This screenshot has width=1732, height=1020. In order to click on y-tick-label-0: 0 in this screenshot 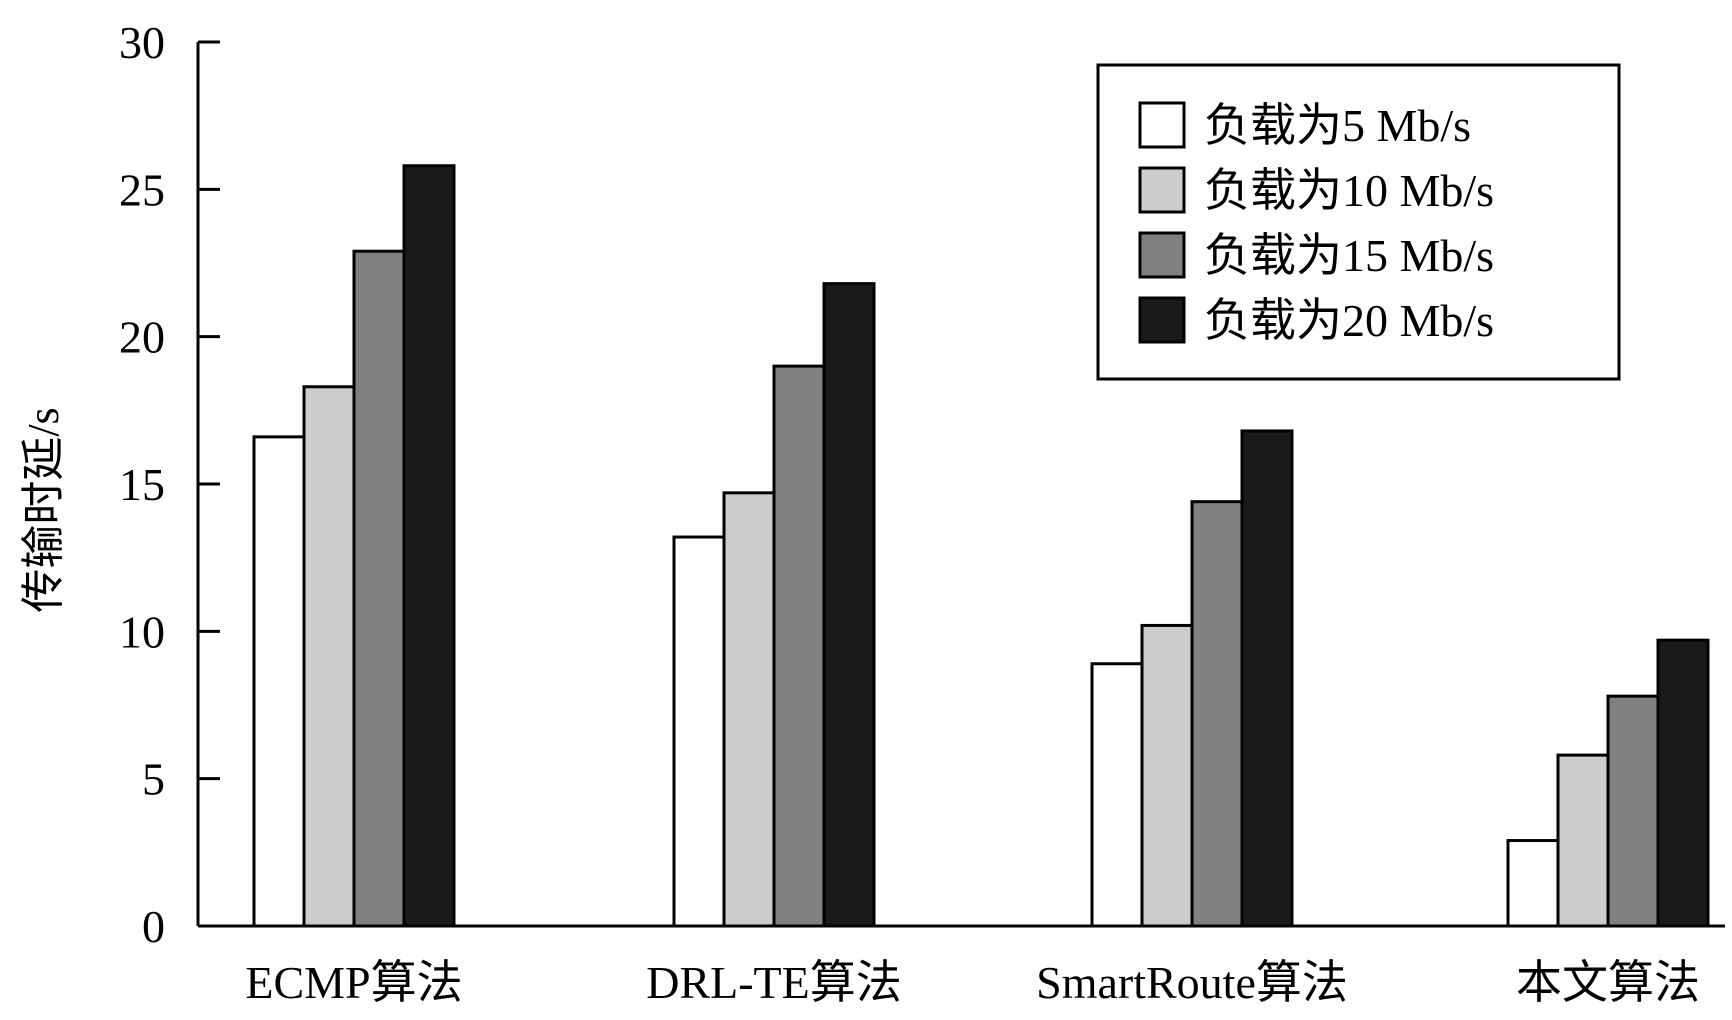, I will do `click(153, 926)`.